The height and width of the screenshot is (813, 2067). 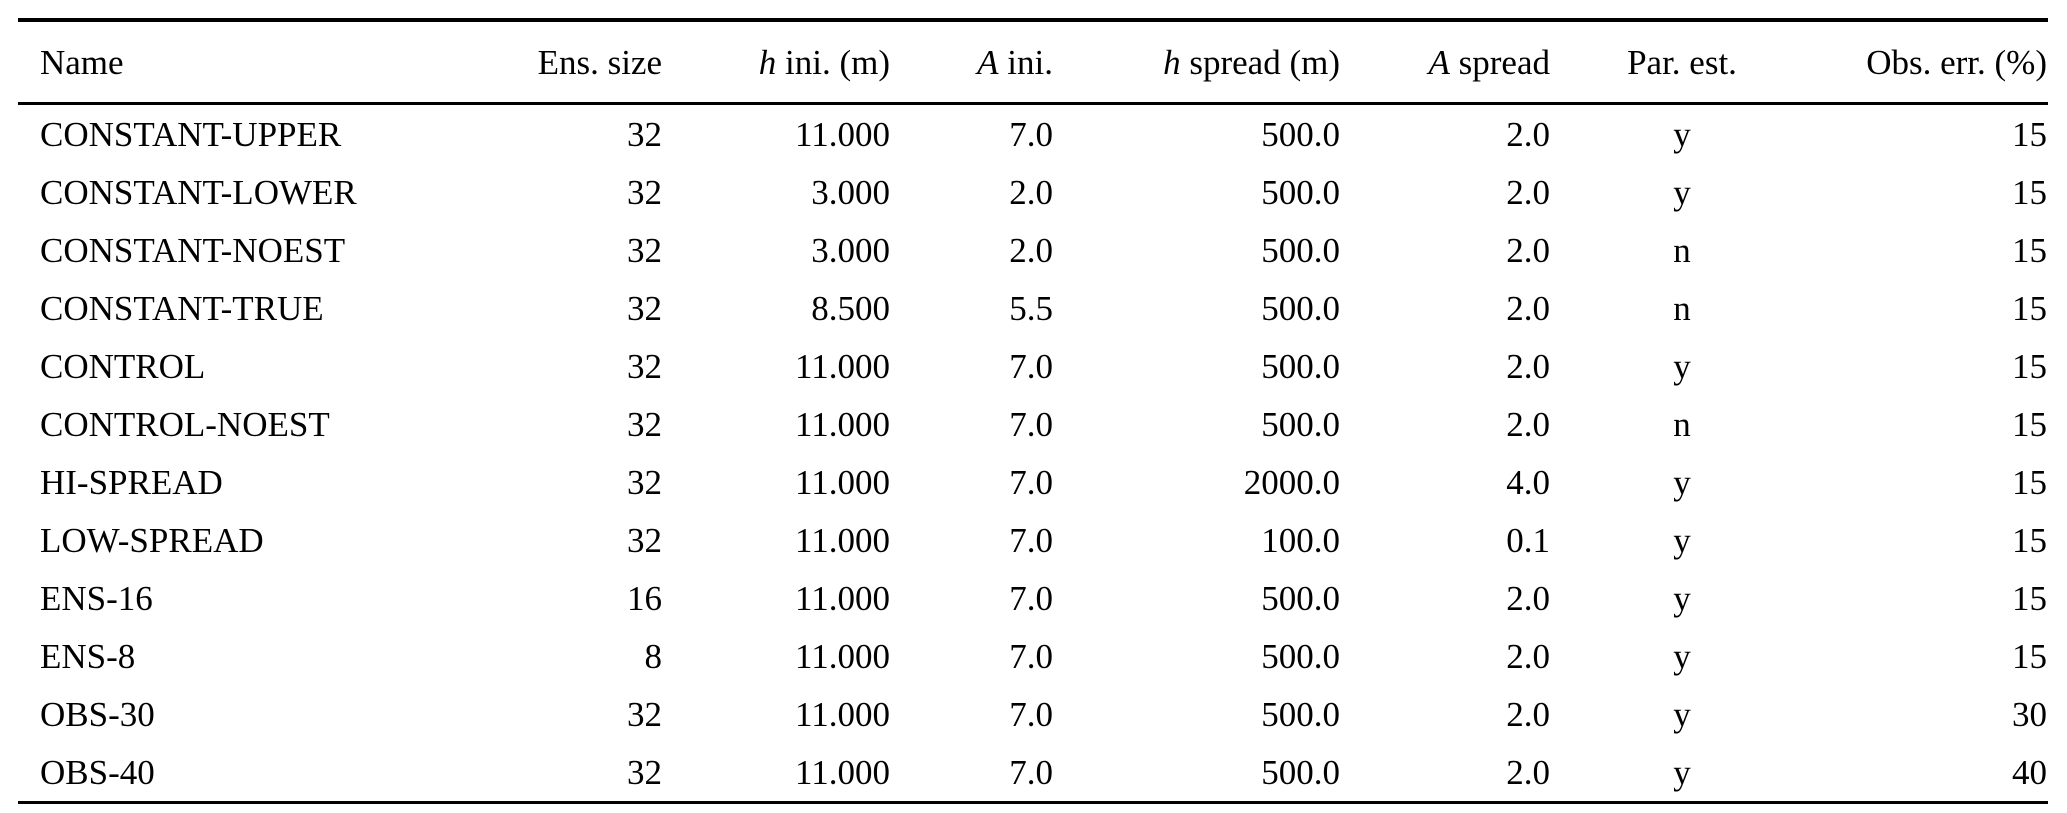 What do you see at coordinates (88, 656) in the screenshot?
I see `cell-name: ENS-8` at bounding box center [88, 656].